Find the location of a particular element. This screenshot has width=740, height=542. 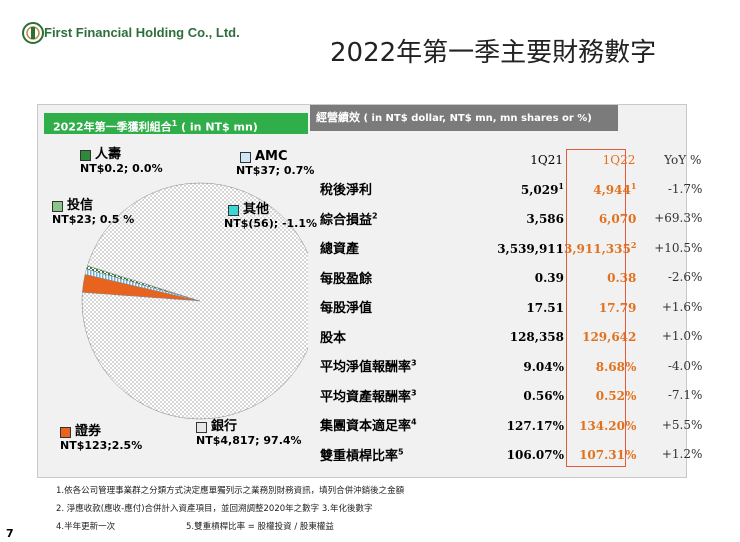

row-1q21-value-text: 9.04% is located at coordinates (543, 366).